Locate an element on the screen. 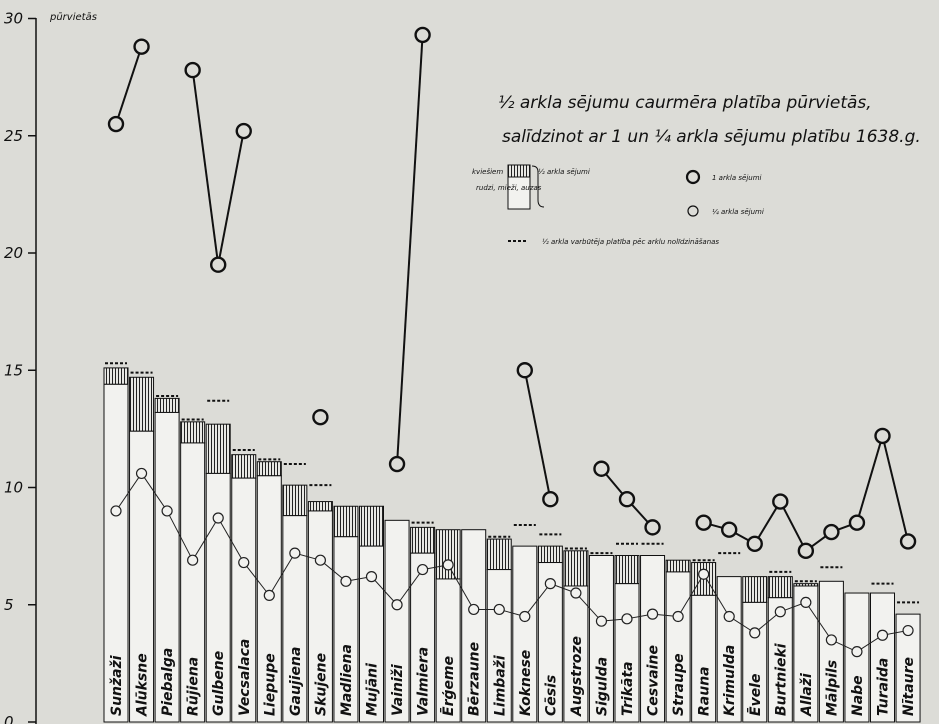 This screenshot has width=939, height=724. category-label-22: Straupe is located at coordinates (679, 684).